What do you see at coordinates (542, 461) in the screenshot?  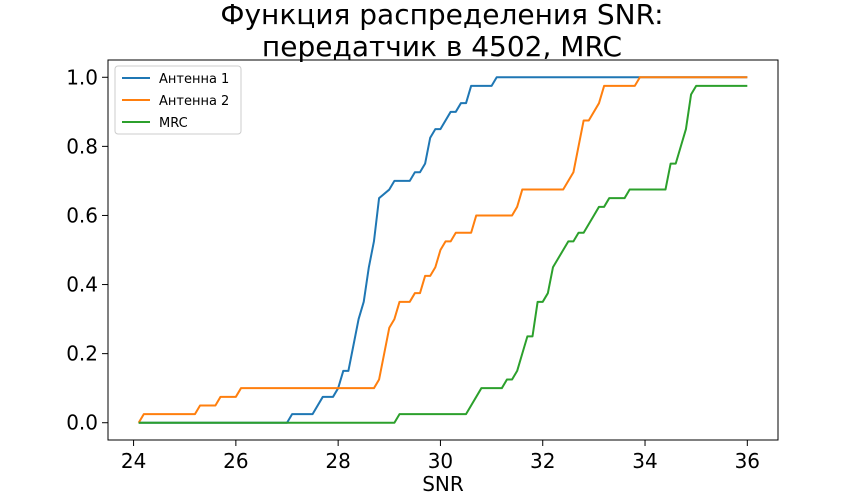 I see `x-tick-label: 32` at bounding box center [542, 461].